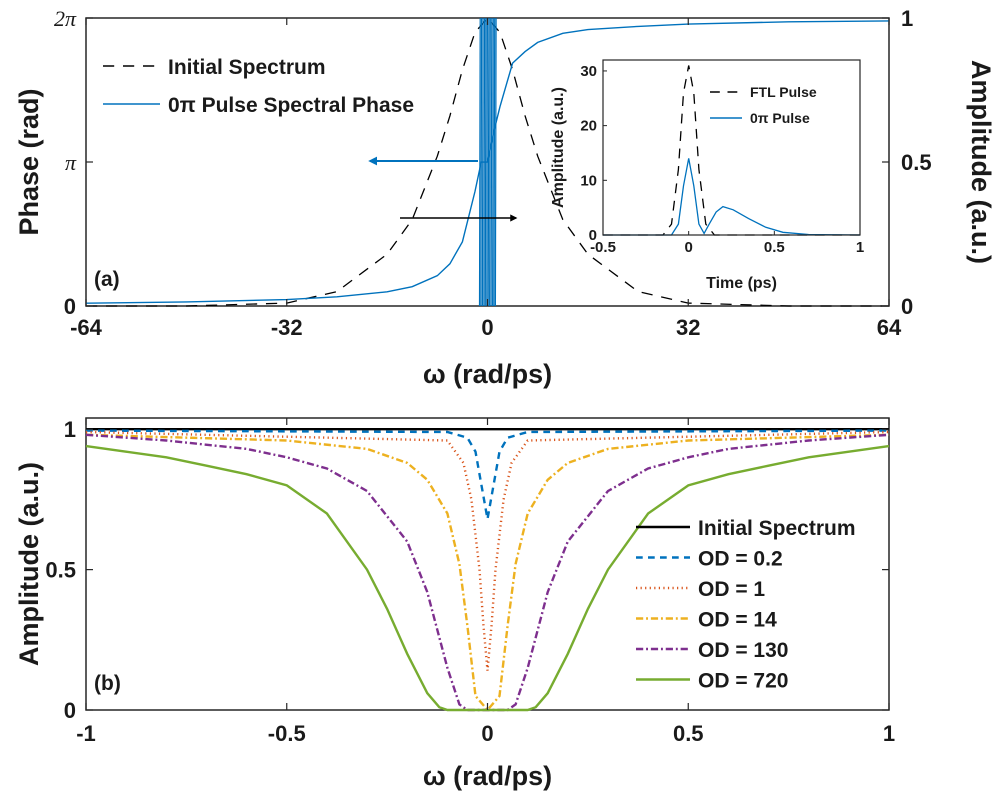 The width and height of the screenshot is (997, 798). I want to click on panel-a-arrows, so click(443, 189).